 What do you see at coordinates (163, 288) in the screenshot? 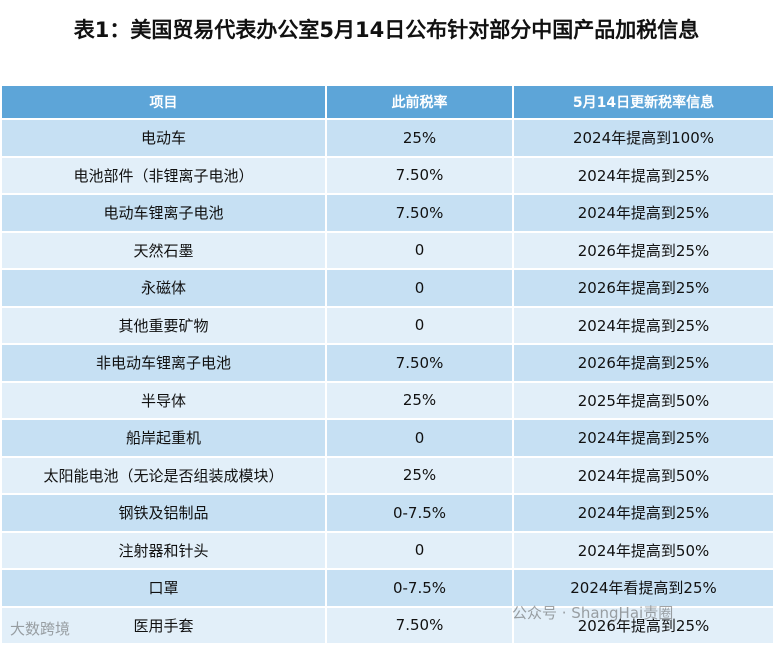
I see `table-cell: 永磁体` at bounding box center [163, 288].